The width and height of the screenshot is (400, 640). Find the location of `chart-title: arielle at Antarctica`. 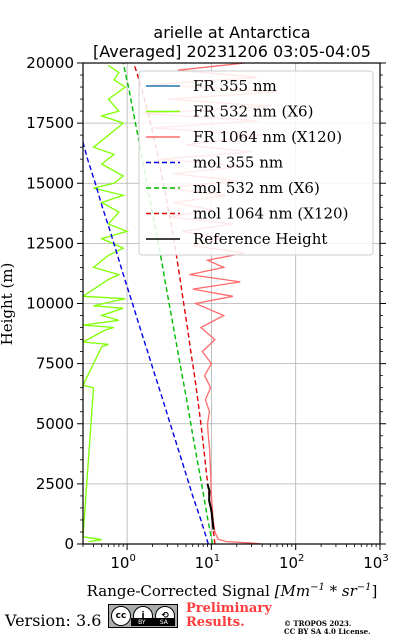

chart-title: arielle at Antarctica is located at coordinates (231, 32).